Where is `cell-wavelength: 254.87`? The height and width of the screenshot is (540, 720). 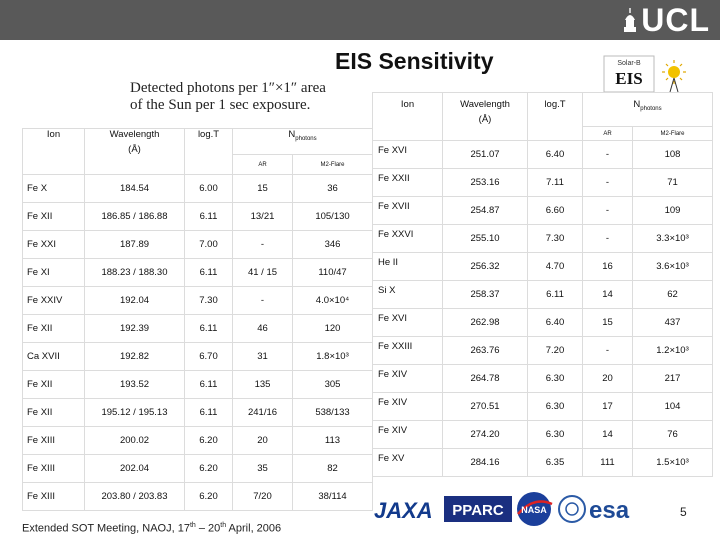 cell-wavelength: 254.87 is located at coordinates (485, 210).